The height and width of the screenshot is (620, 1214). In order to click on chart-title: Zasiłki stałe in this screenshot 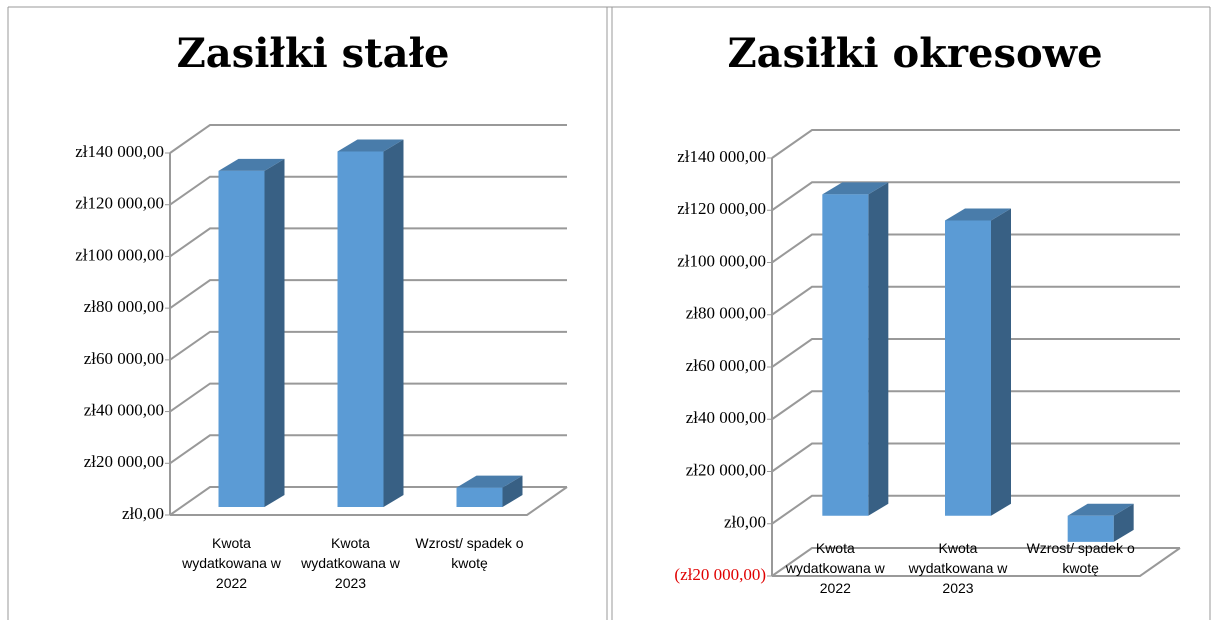, I will do `click(313, 53)`.